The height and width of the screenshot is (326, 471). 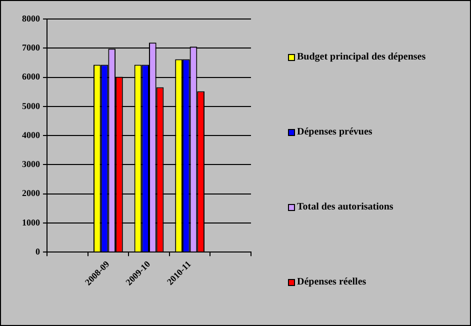 I want to click on y-tick-label: 1000, so click(x=31, y=222).